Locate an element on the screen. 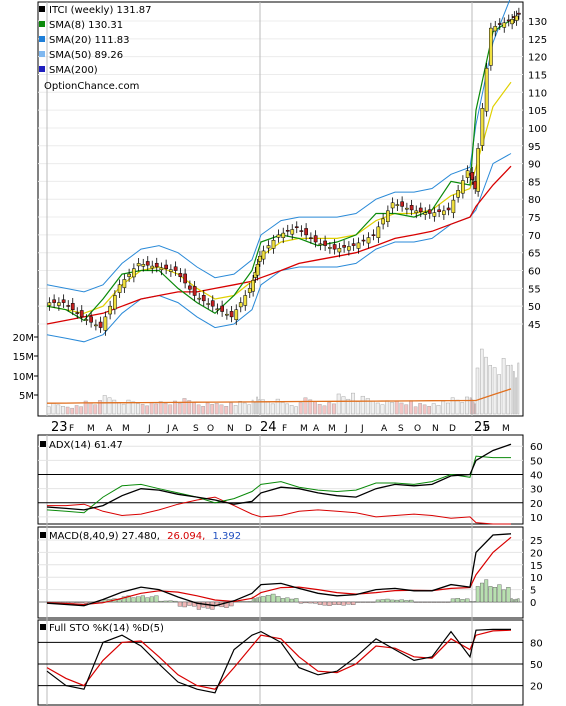  price-tick-label: 85 is located at coordinates (534, 182).